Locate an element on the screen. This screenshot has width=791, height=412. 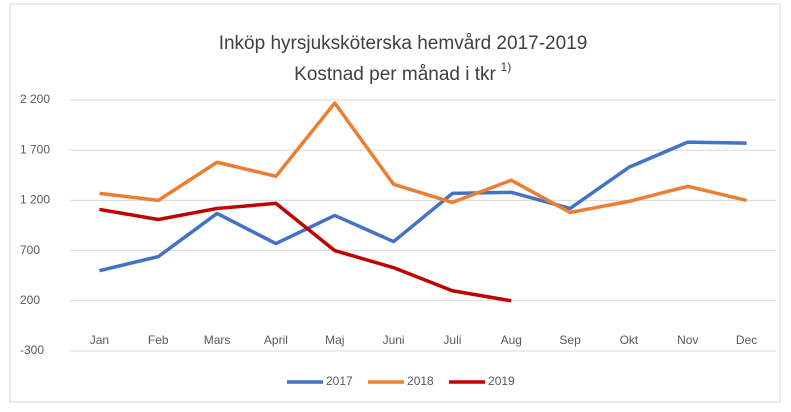
x-tick-label: Jan is located at coordinates (99, 340).